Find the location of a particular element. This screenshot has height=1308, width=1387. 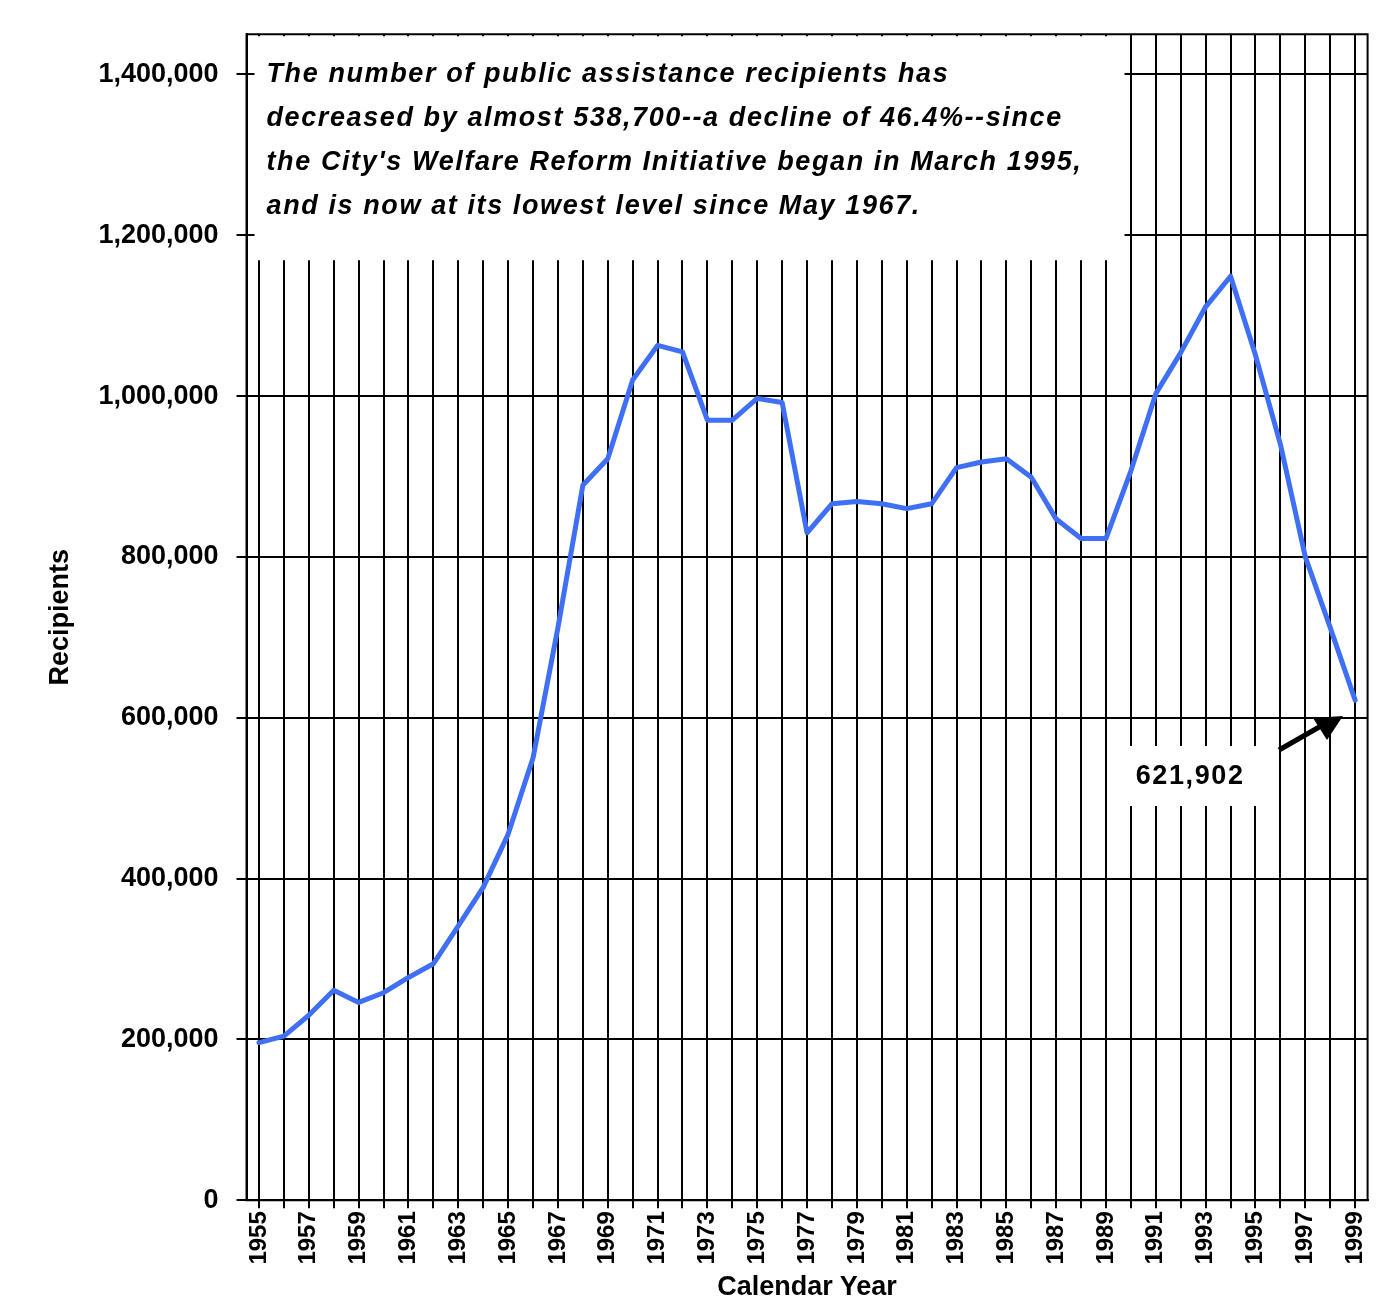

x-tick-label: 1987 is located at coordinates (1054, 1238).